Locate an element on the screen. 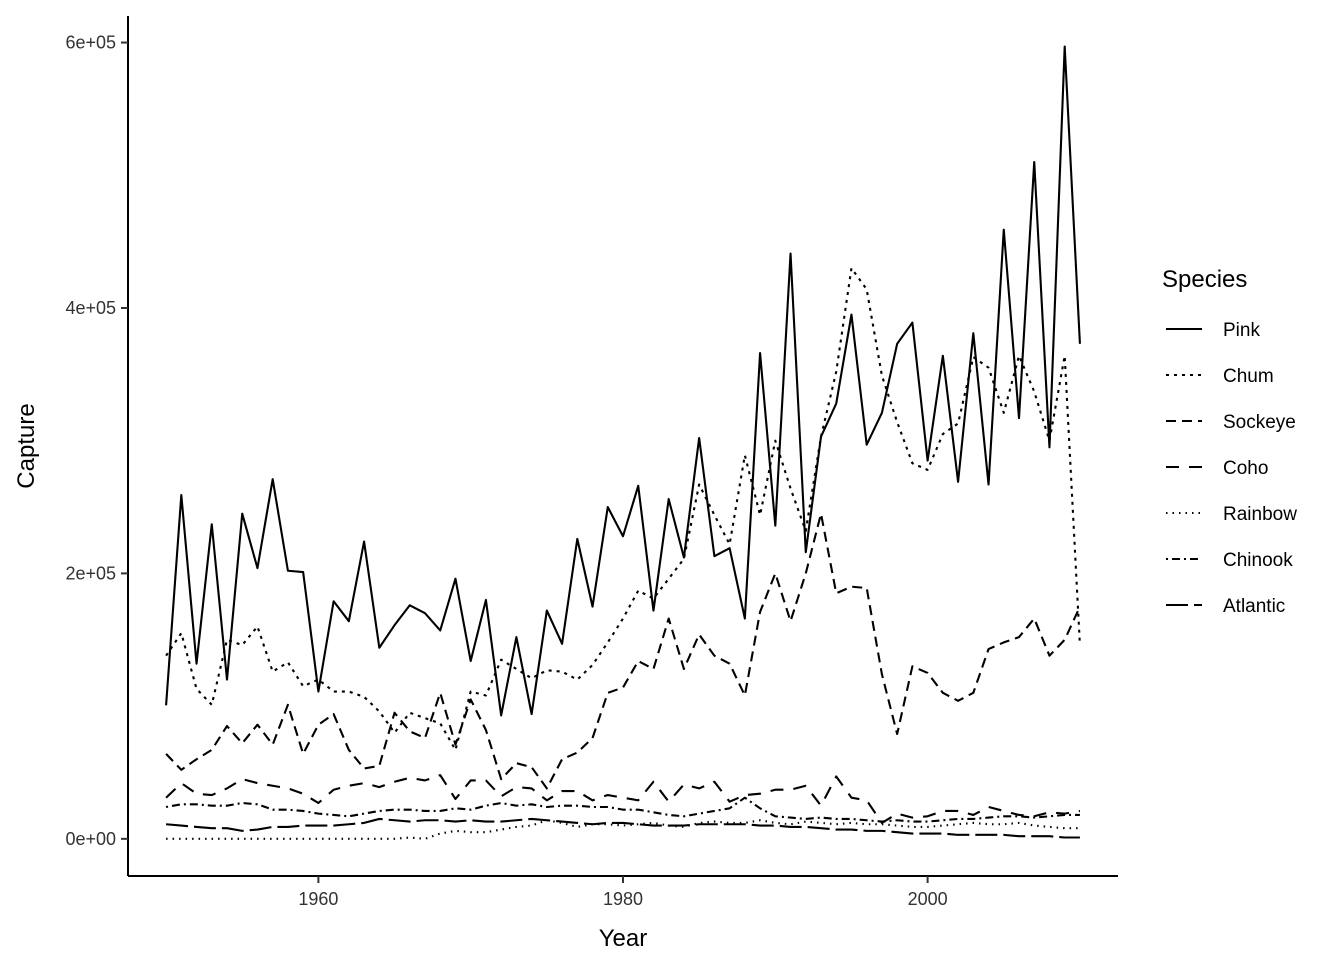 The width and height of the screenshot is (1344, 960). legend-label-atlantic: Atlantic is located at coordinates (1254, 606).